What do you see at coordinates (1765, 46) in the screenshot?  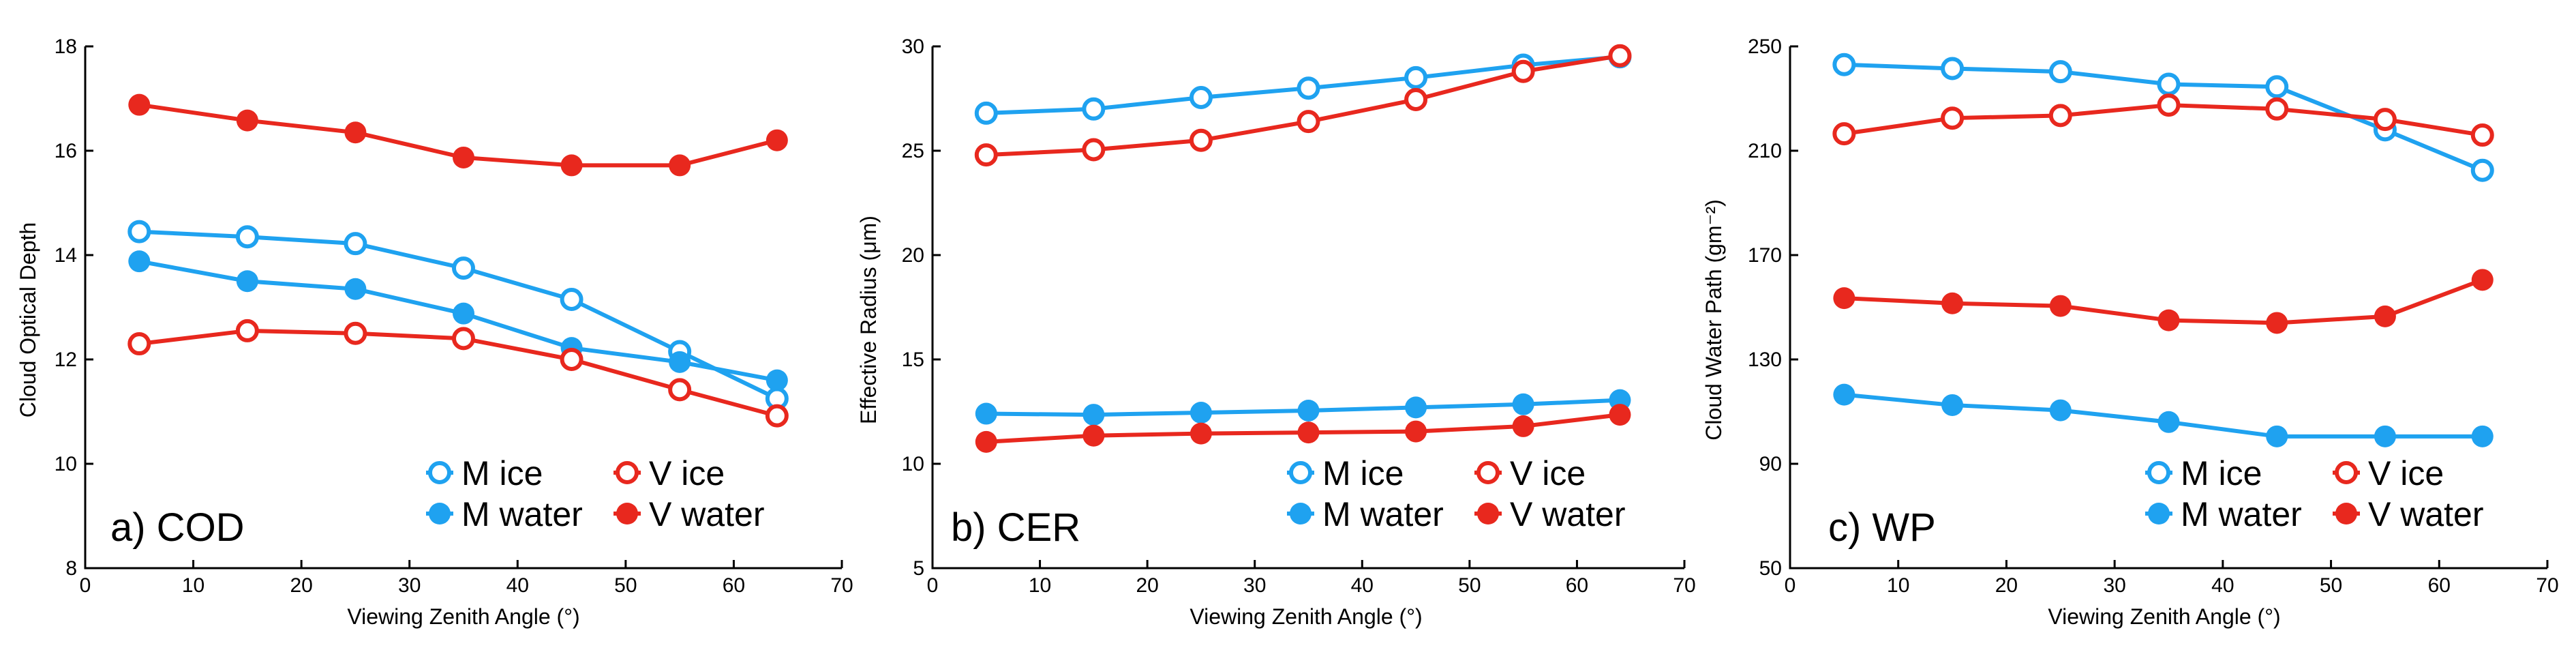 I see `wp-y-tick-label: 250` at bounding box center [1765, 46].